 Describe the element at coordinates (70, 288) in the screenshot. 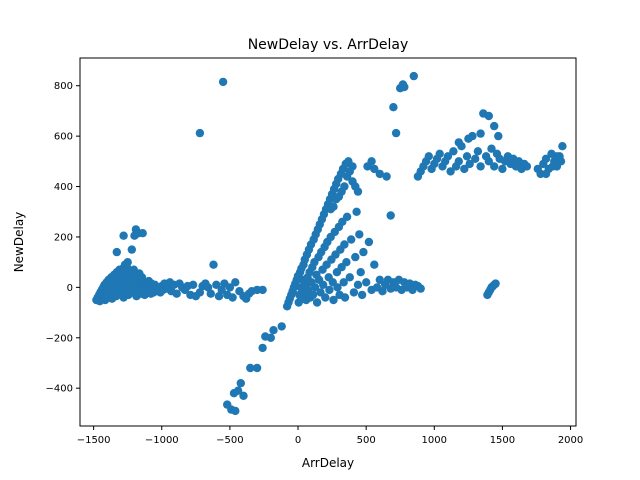

I see `y-tick-label: 0` at that location.